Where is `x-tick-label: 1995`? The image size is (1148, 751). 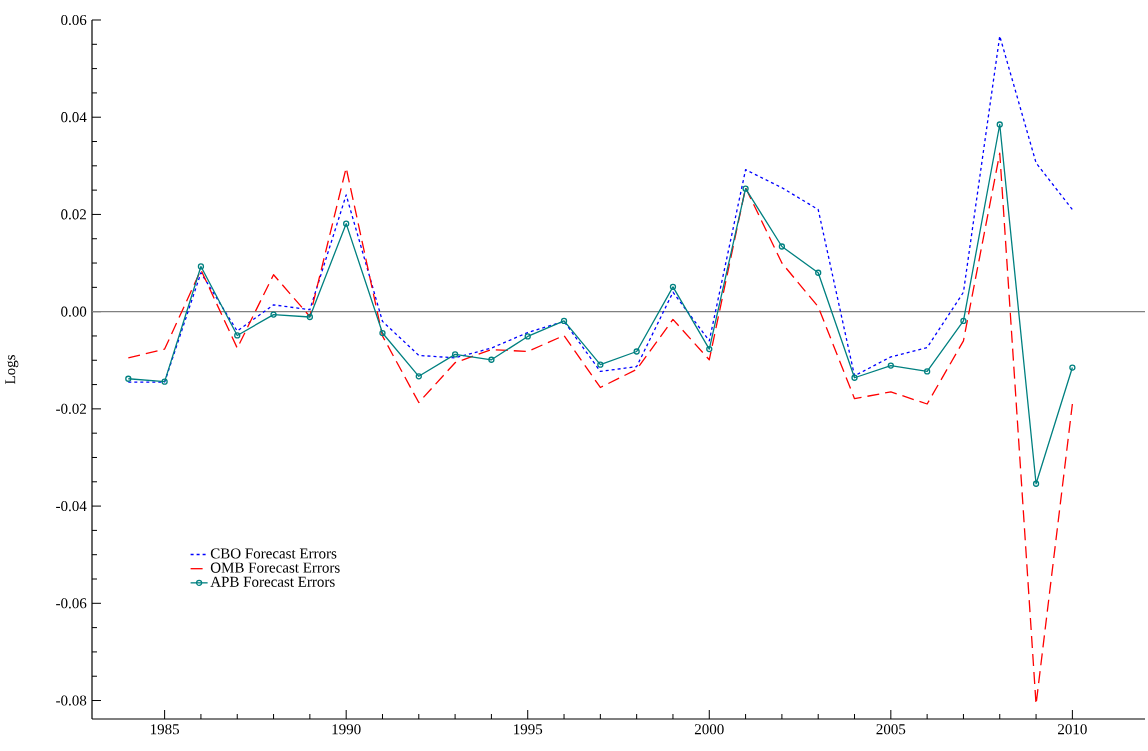 x-tick-label: 1995 is located at coordinates (528, 729).